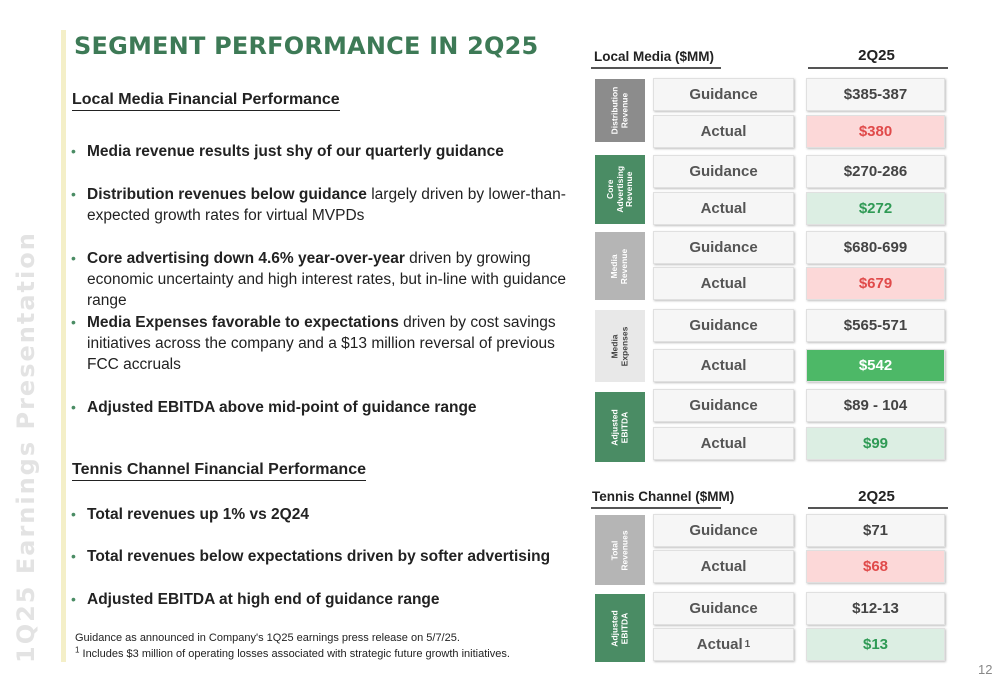 The width and height of the screenshot is (1000, 685). Describe the element at coordinates (620, 550) in the screenshot. I see `tab-tennis-total-revenues: Total Revenues` at that location.